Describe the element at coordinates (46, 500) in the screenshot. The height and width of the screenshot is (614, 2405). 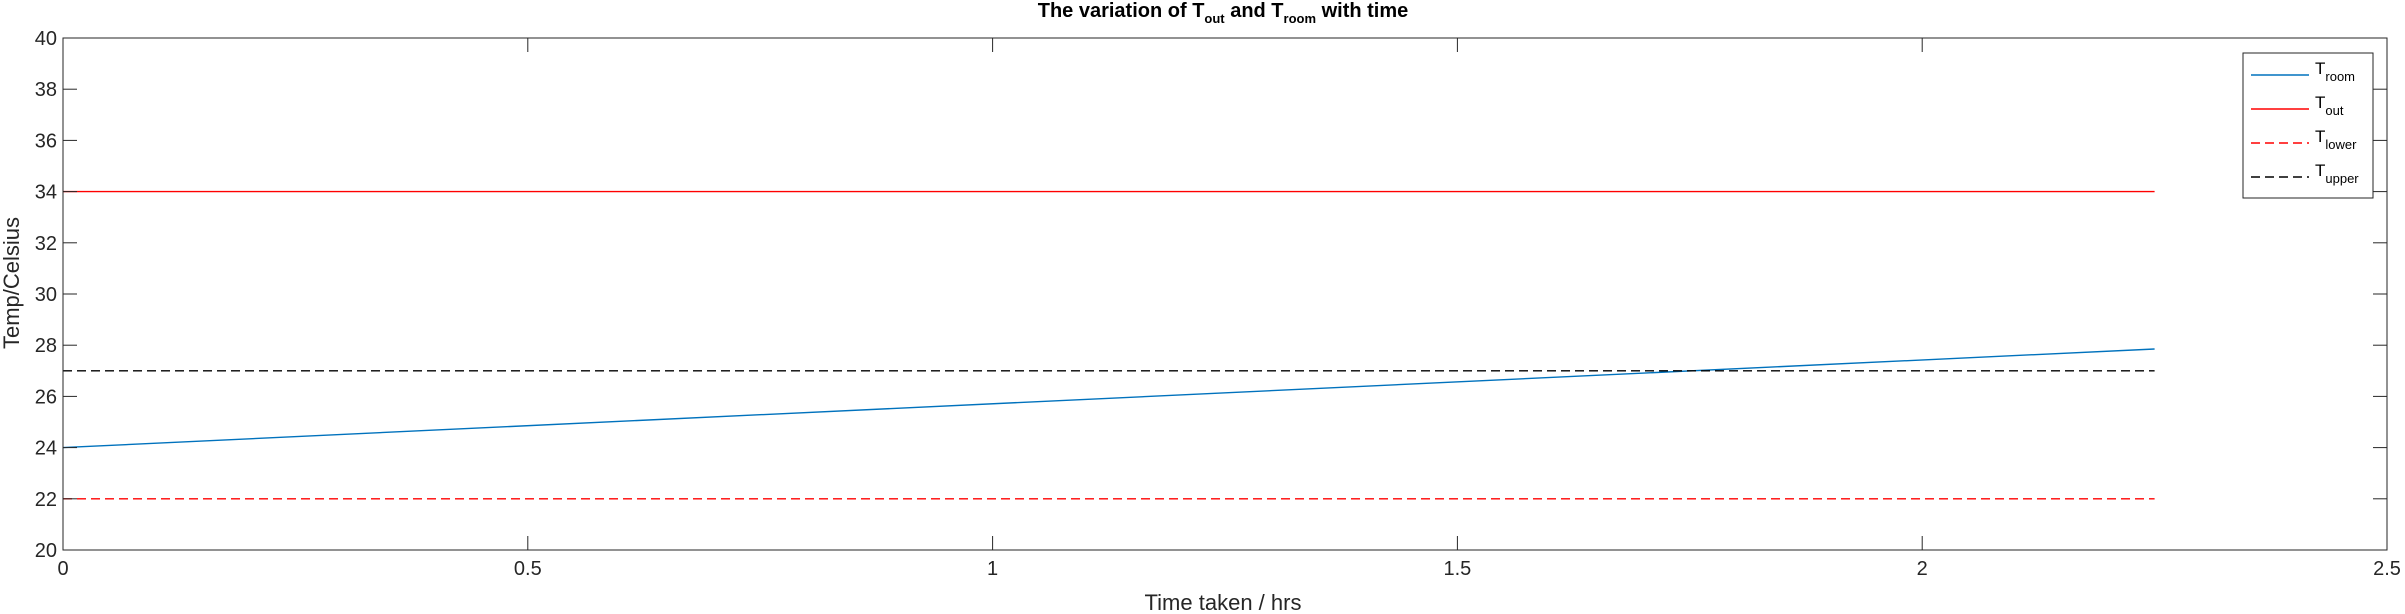
I see `y-tick-label: 22` at that location.